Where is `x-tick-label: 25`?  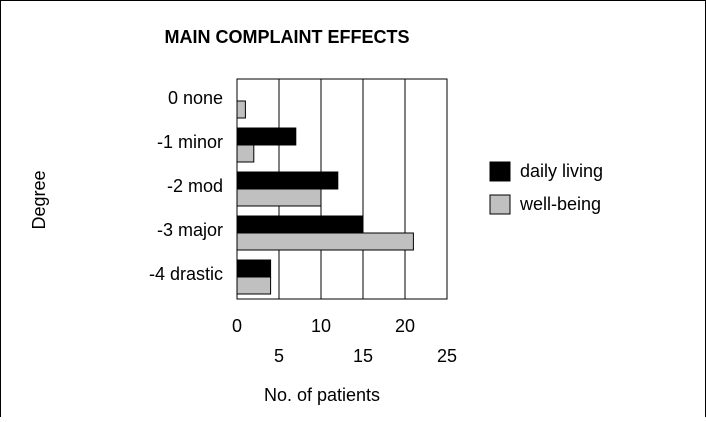
x-tick-label: 25 is located at coordinates (447, 356).